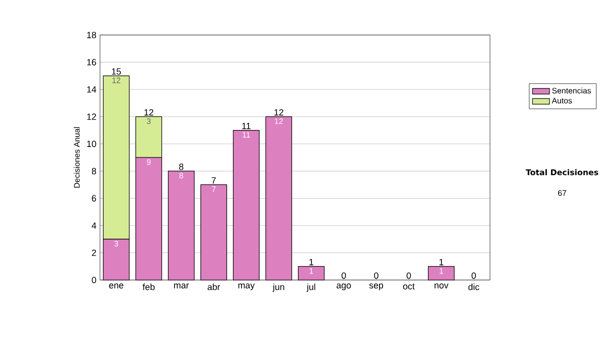  I want to click on x-tick-label: nov, so click(441, 286).